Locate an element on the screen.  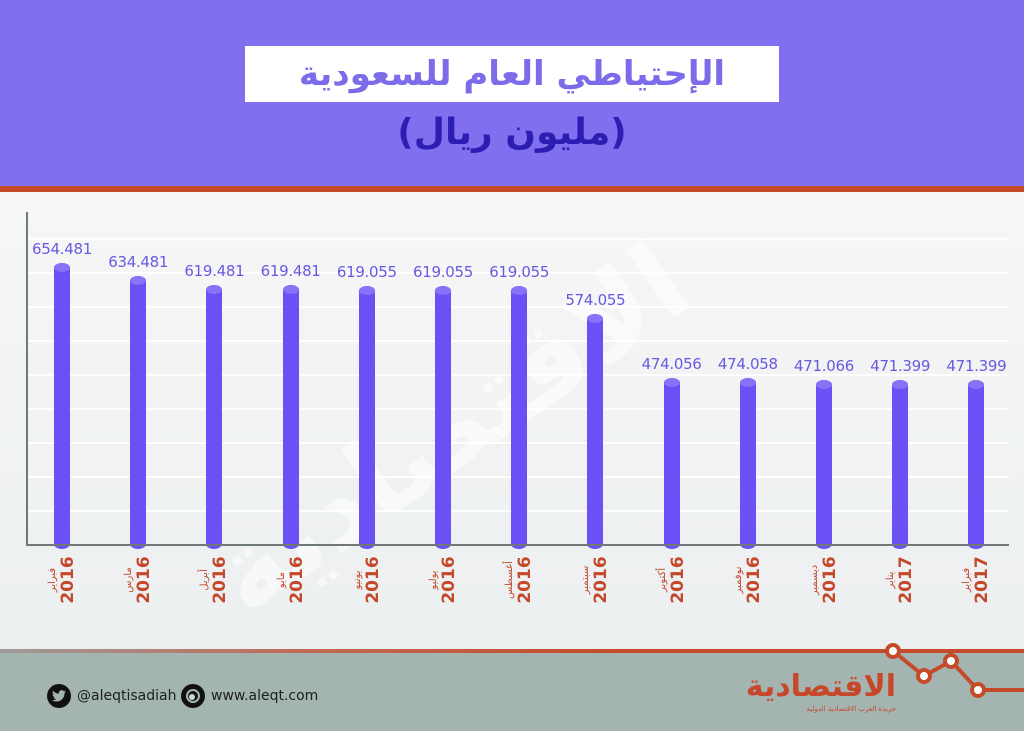
footer is located at coordinates (512, 692).